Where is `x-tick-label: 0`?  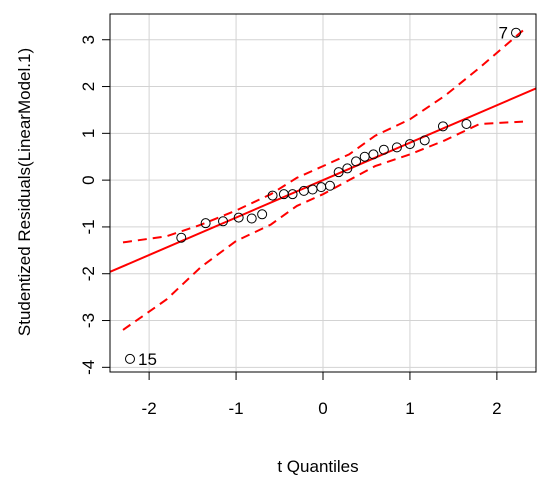
x-tick-label: 0 is located at coordinates (322, 408).